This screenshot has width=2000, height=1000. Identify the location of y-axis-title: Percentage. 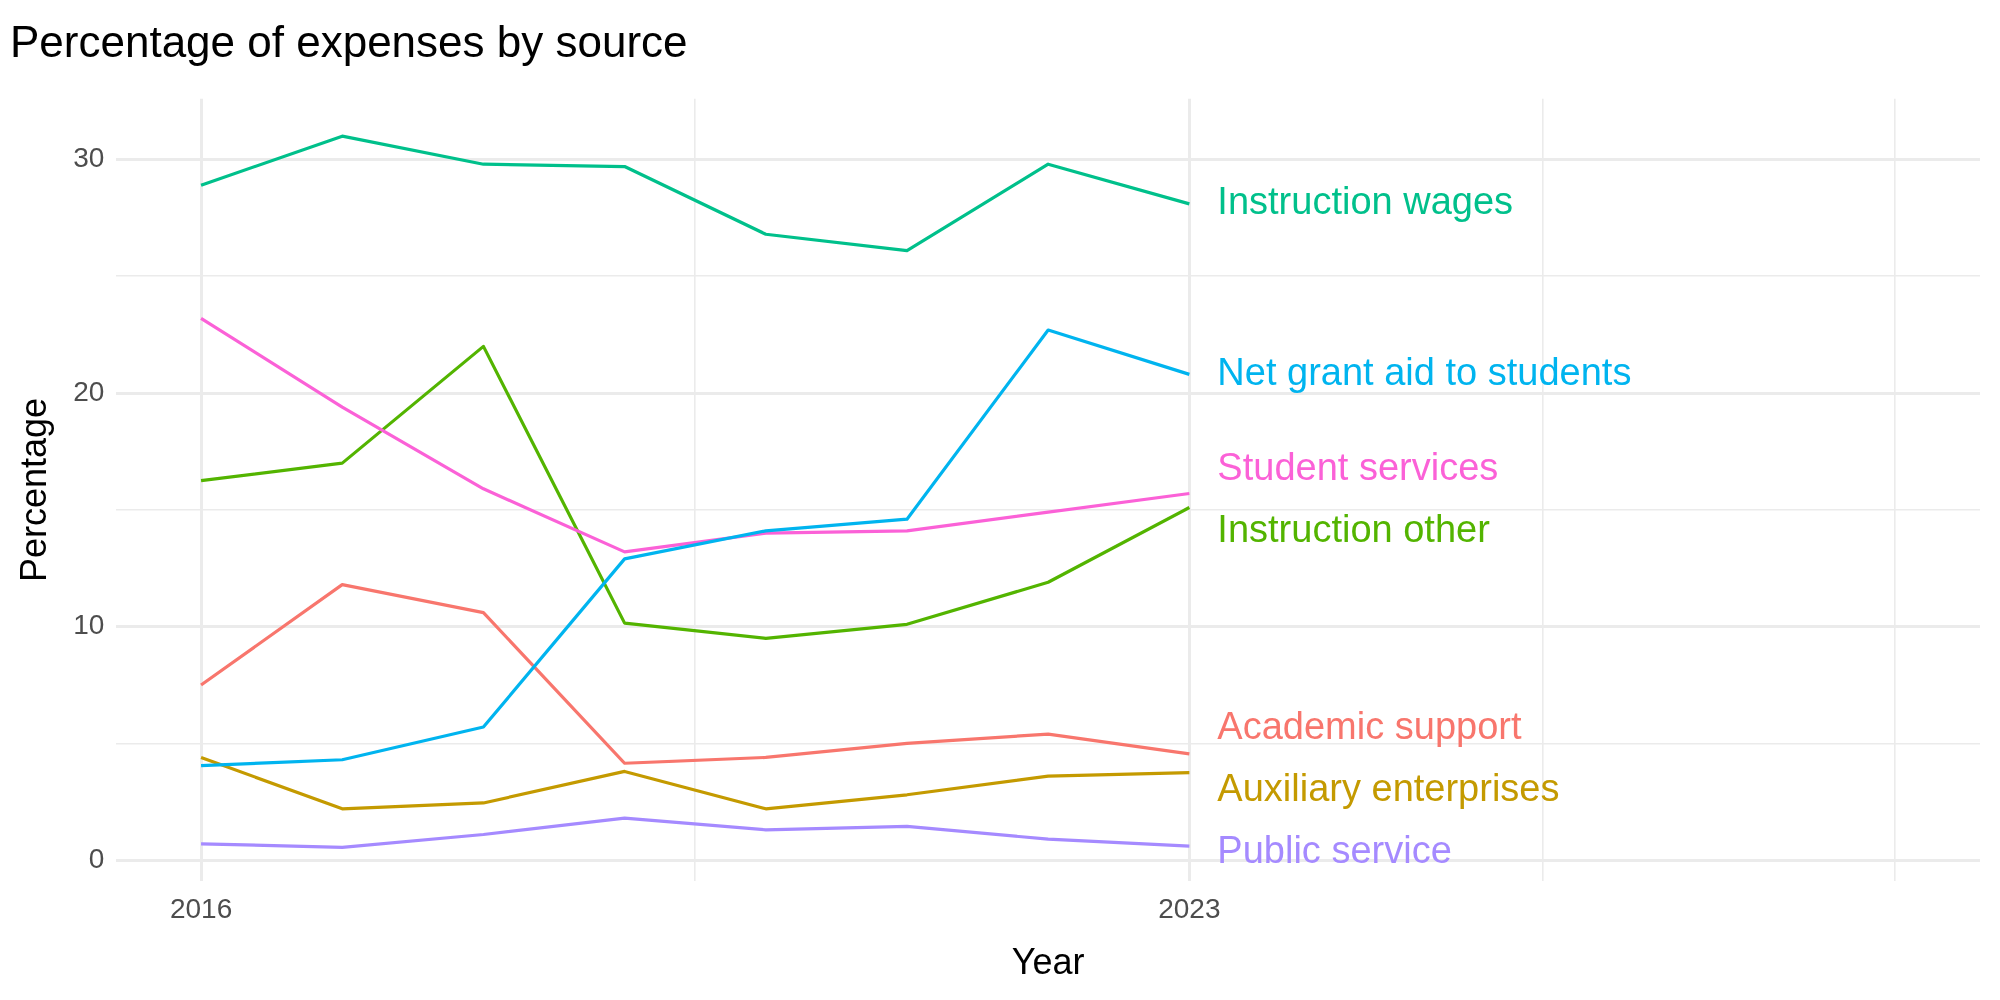
(33, 490).